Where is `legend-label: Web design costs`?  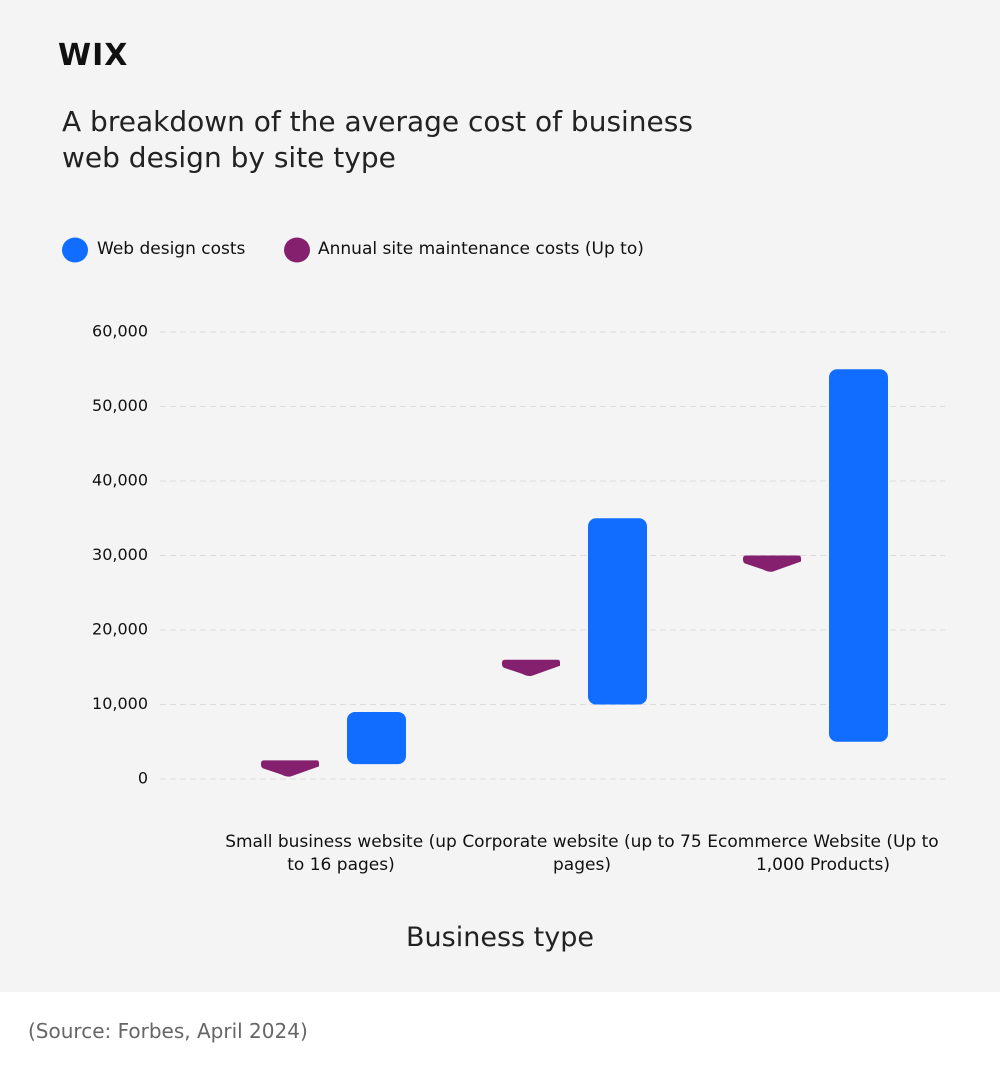 legend-label: Web design costs is located at coordinates (171, 249).